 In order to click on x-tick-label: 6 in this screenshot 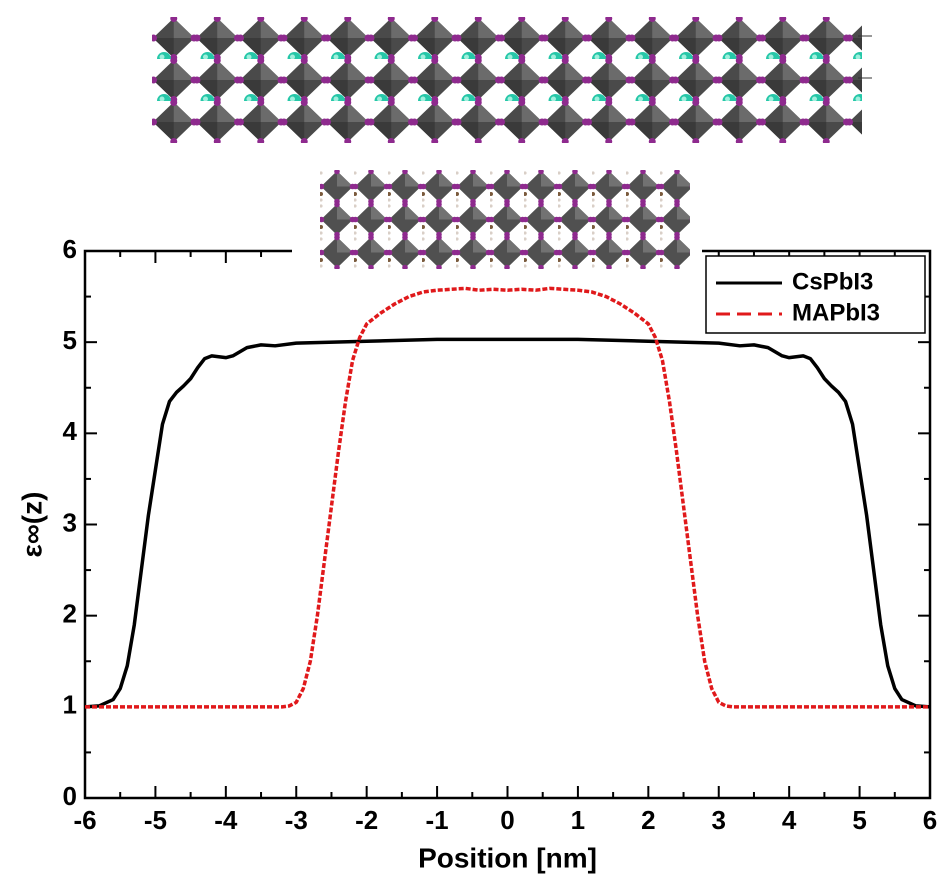, I will do `click(930, 820)`.